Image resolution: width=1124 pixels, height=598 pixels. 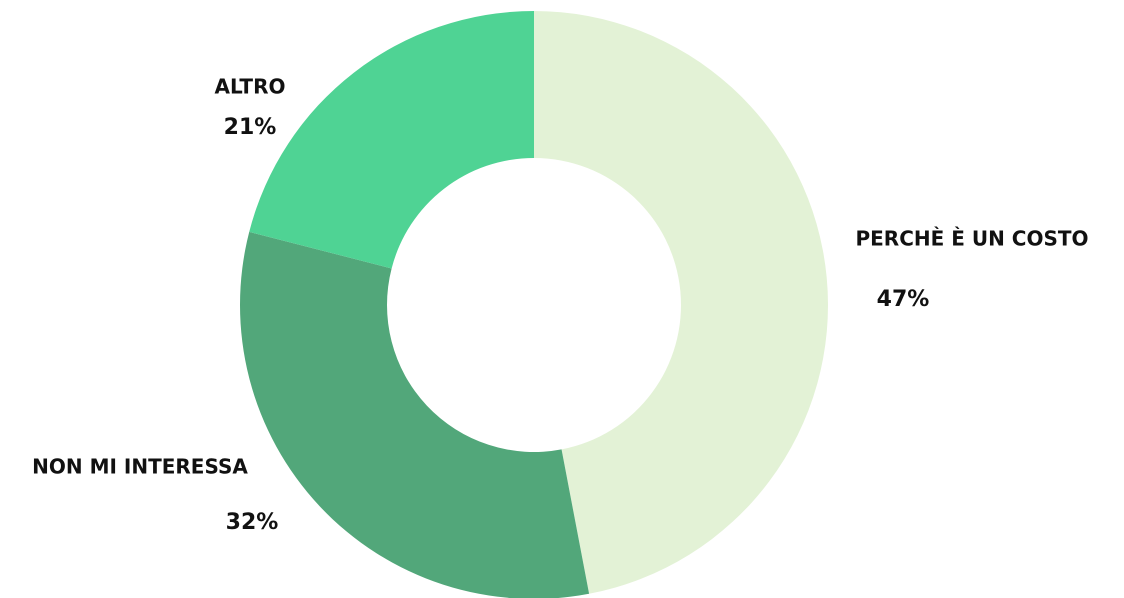 I want to click on category-label: ALTRO, so click(x=250, y=87).